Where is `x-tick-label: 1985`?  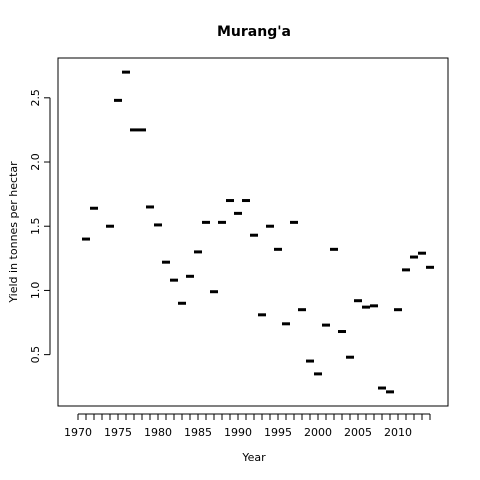
x-tick-label: 1985 is located at coordinates (198, 432).